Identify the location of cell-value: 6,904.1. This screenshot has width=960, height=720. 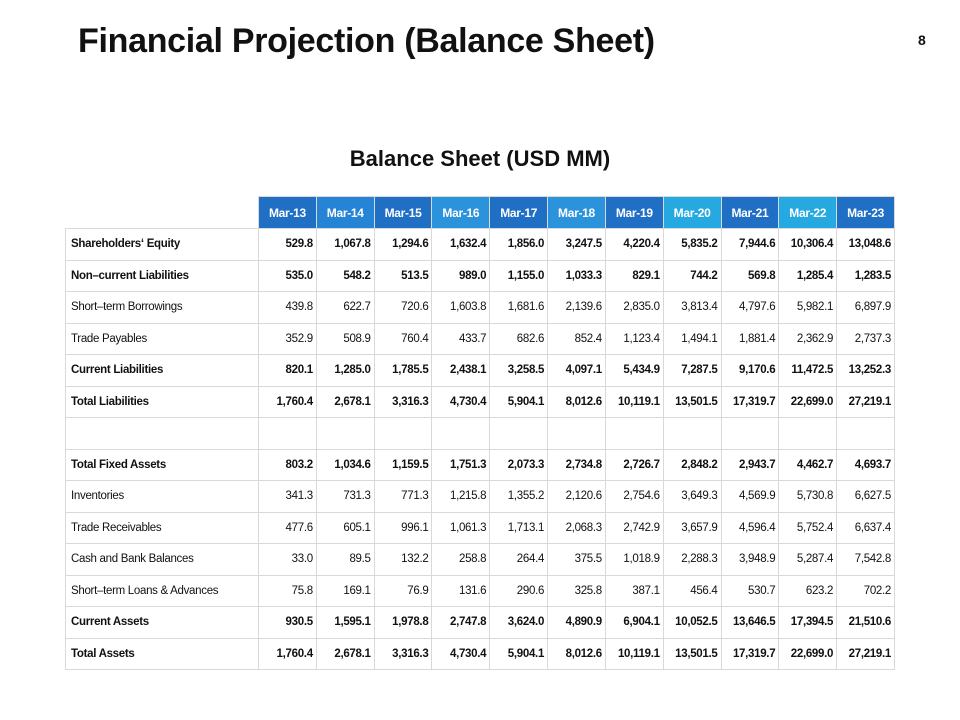
(634, 622).